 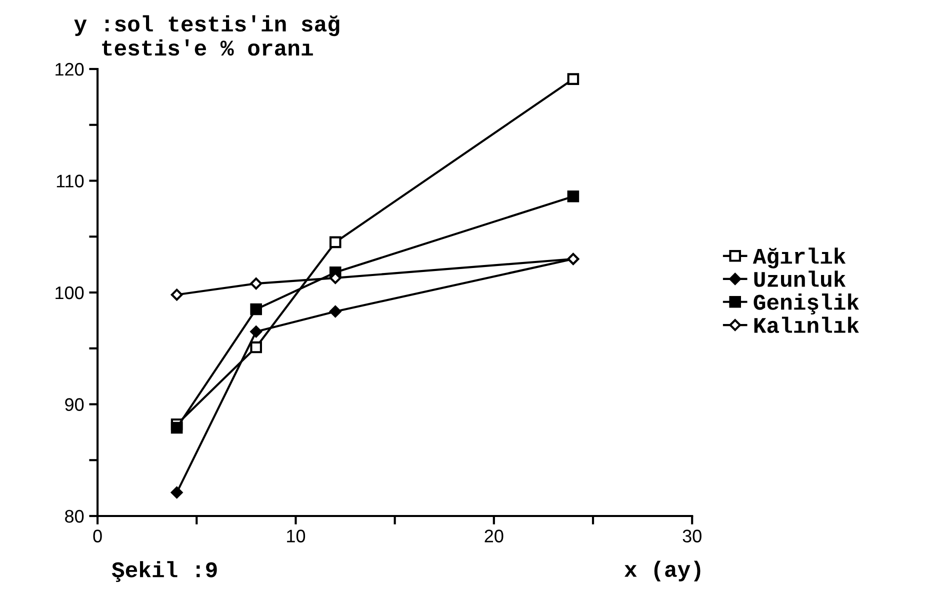 What do you see at coordinates (70, 69) in the screenshot?
I see `y-tick-label: 120` at bounding box center [70, 69].